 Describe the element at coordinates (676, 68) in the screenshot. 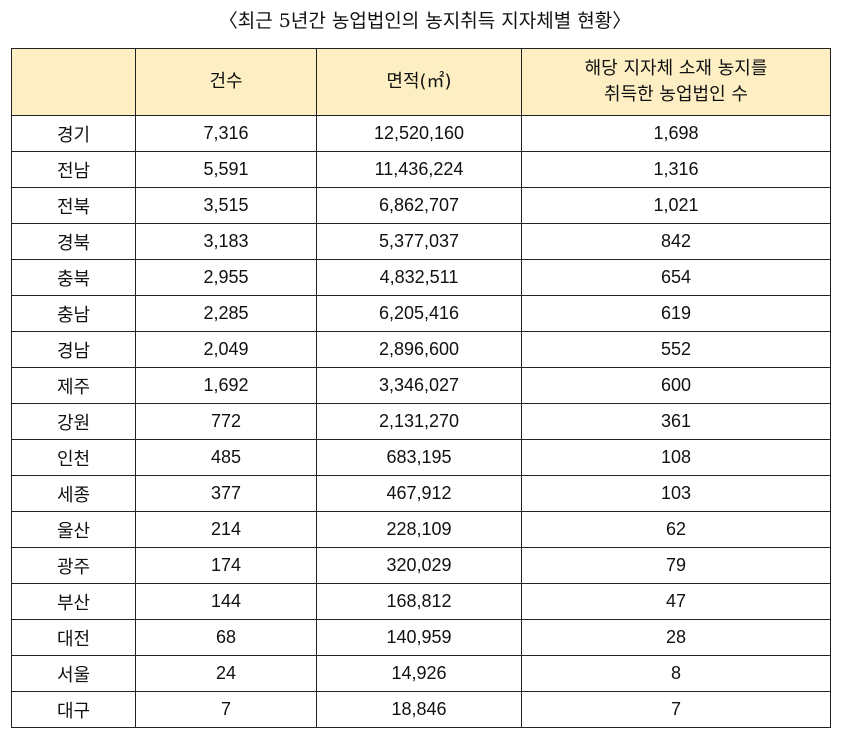

I see `header-corps-line1: 해당 지자체 소재 농지를` at that location.